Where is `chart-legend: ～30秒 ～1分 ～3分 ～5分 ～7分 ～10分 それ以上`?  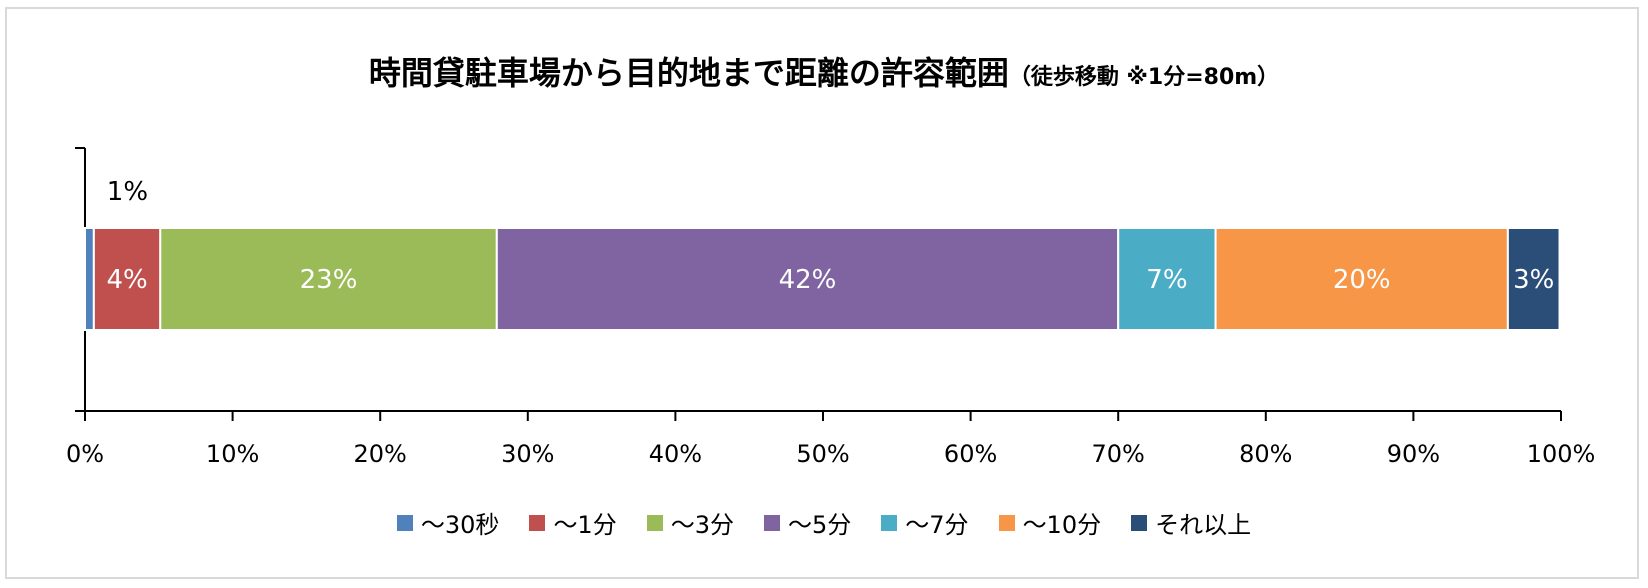 chart-legend: ～30秒 ～1分 ～3分 ～5分 ～7分 ～10分 それ以上 is located at coordinates (824, 522).